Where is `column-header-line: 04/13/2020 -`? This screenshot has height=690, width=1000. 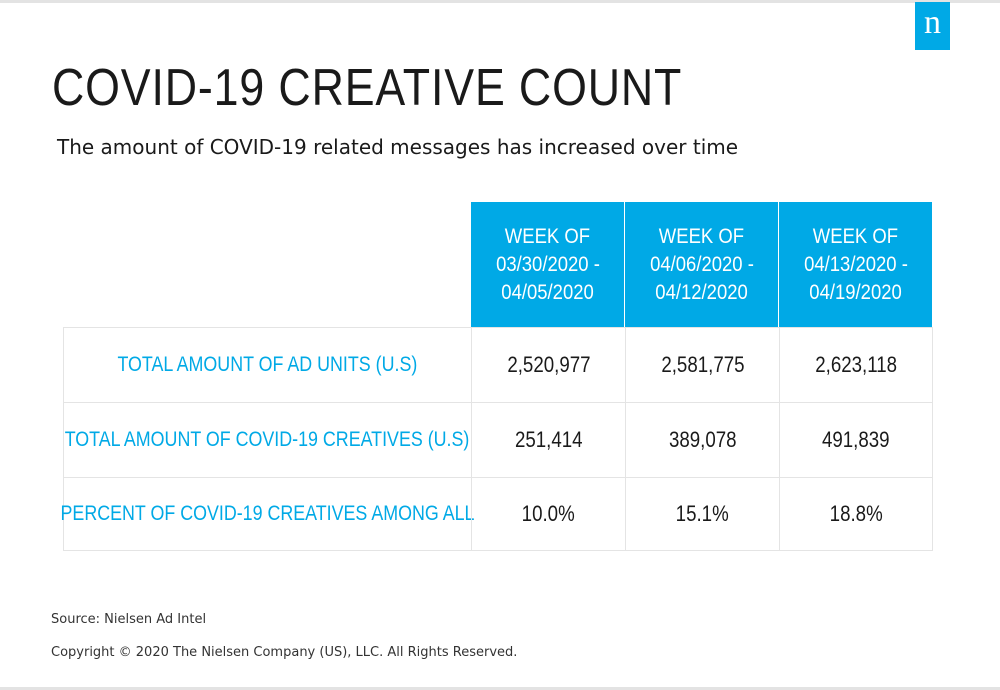
column-header-line: 04/13/2020 - is located at coordinates (855, 264).